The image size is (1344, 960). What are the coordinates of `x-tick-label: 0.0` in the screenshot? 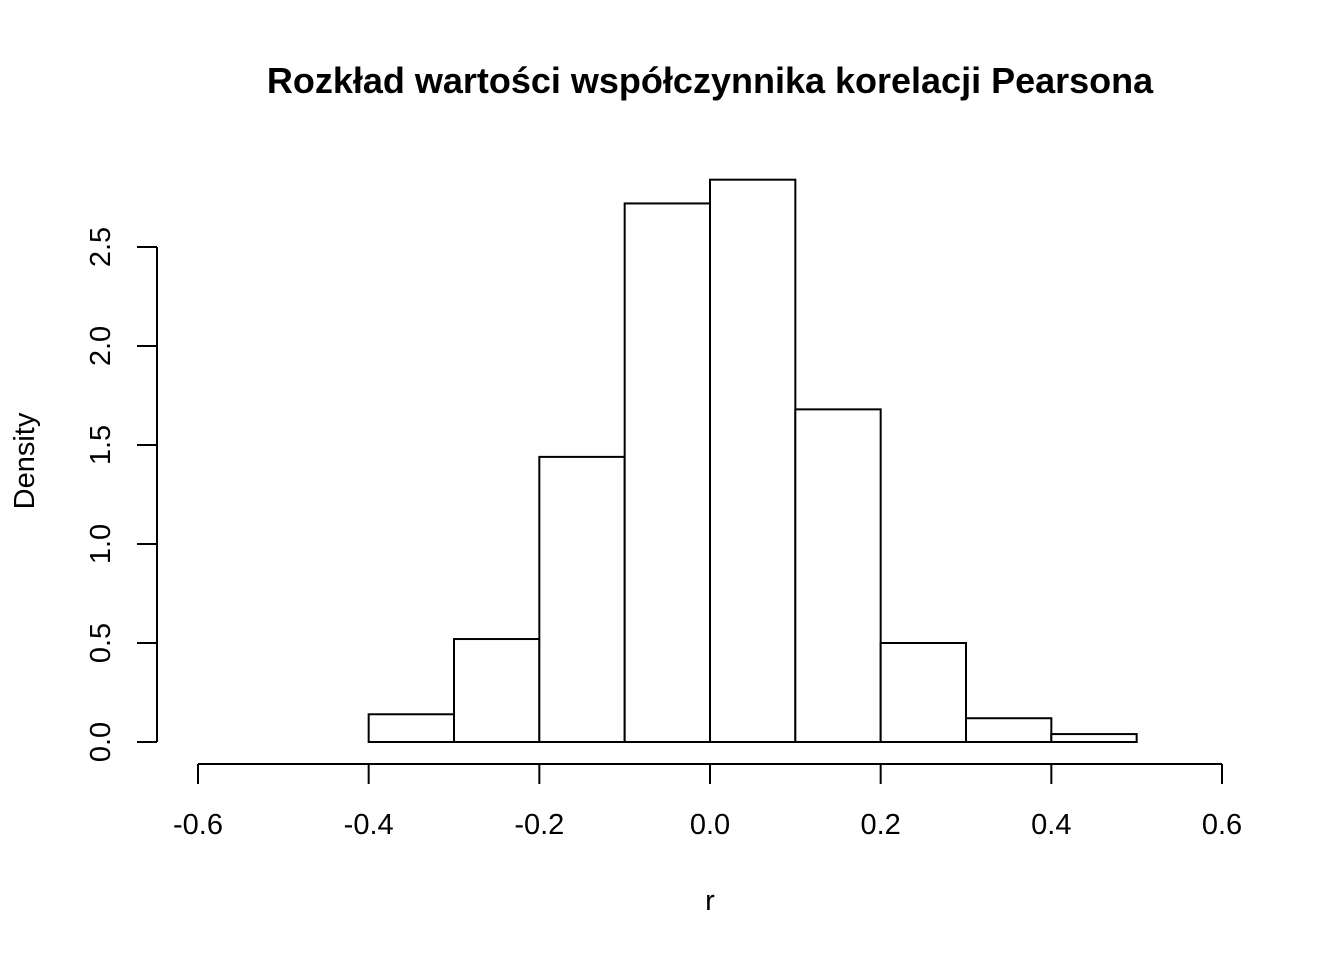 It's located at (710, 825).